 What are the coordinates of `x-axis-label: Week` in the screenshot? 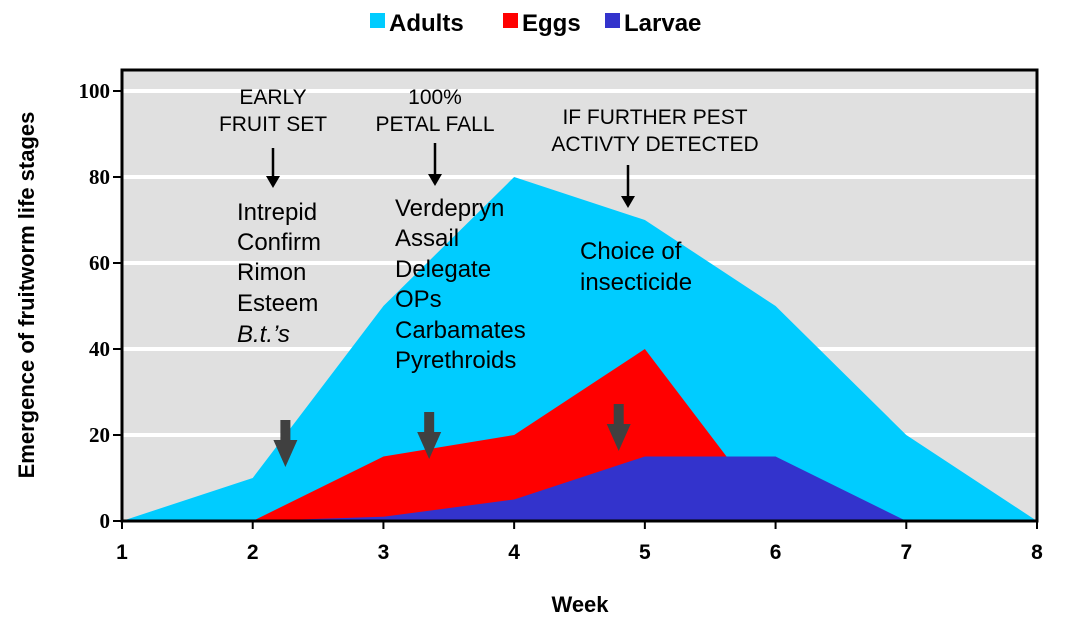 It's located at (580, 604).